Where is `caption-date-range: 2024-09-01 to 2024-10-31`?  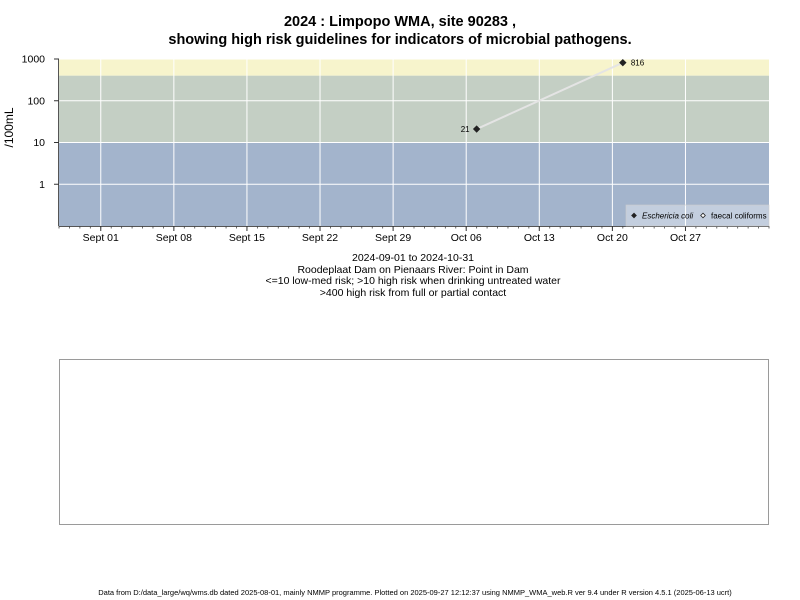 caption-date-range: 2024-09-01 to 2024-10-31 is located at coordinates (412, 258).